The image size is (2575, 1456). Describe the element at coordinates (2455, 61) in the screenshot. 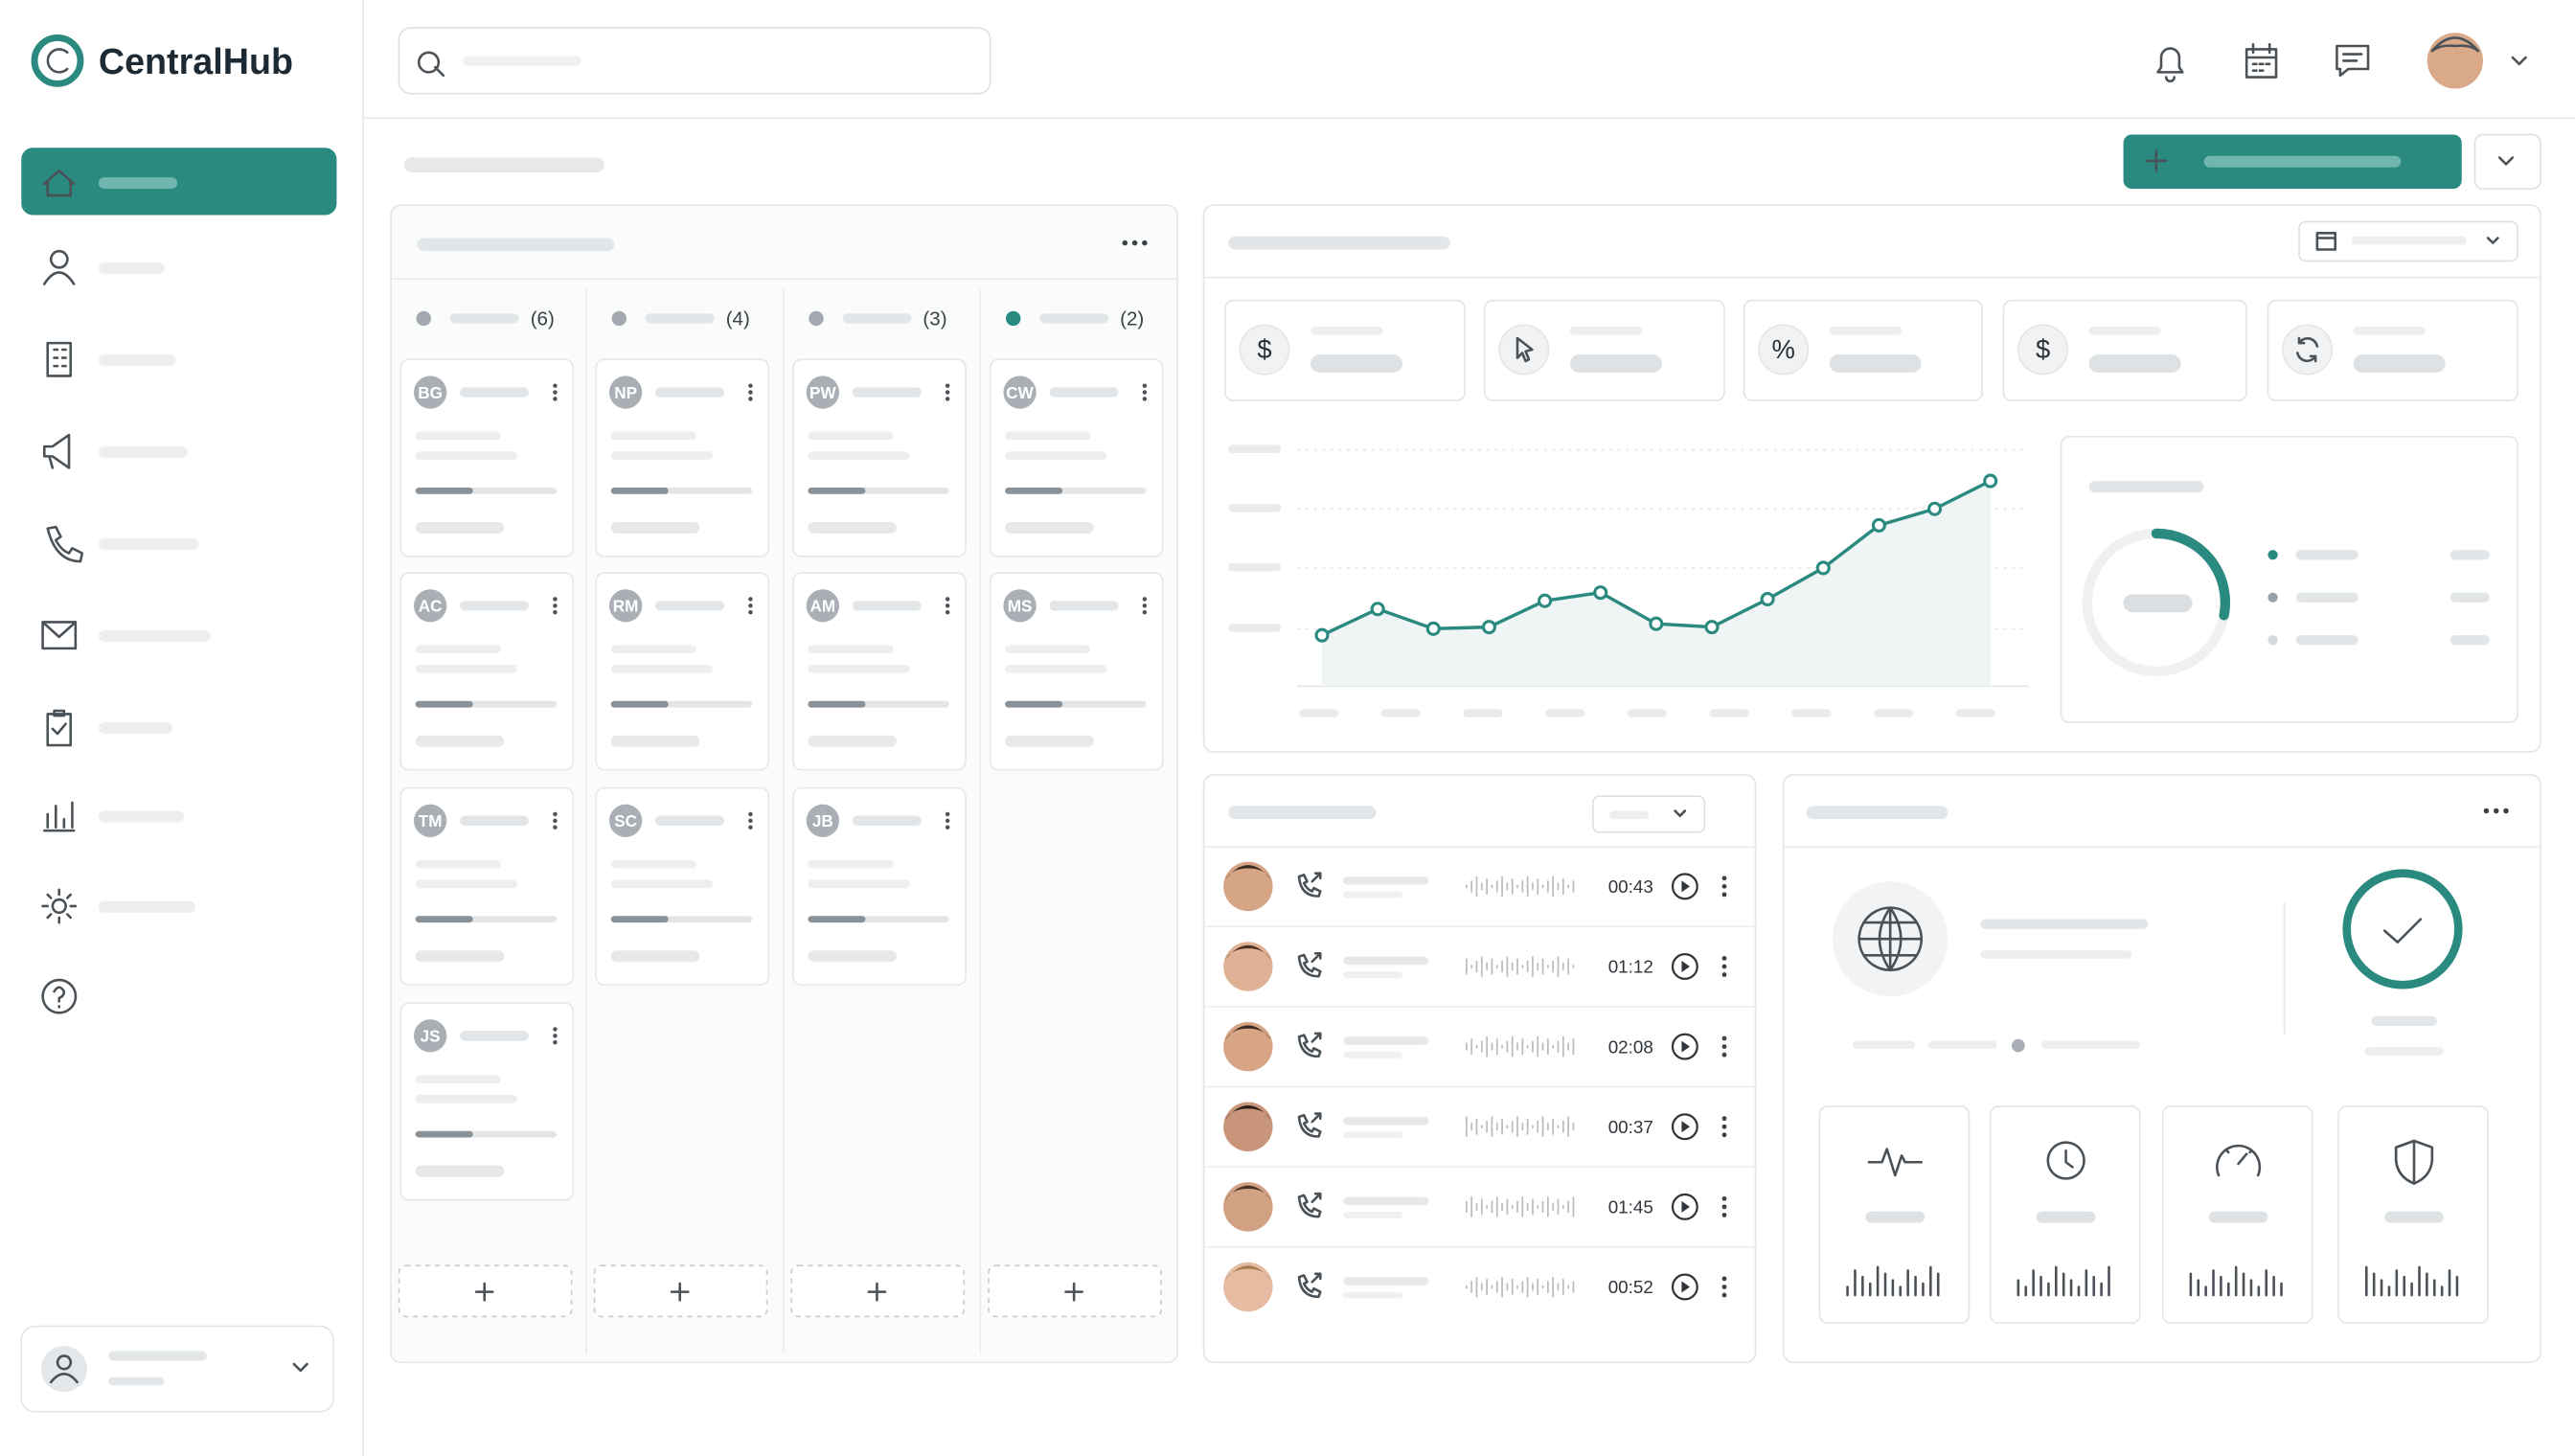

I see `profile-avatar` at that location.